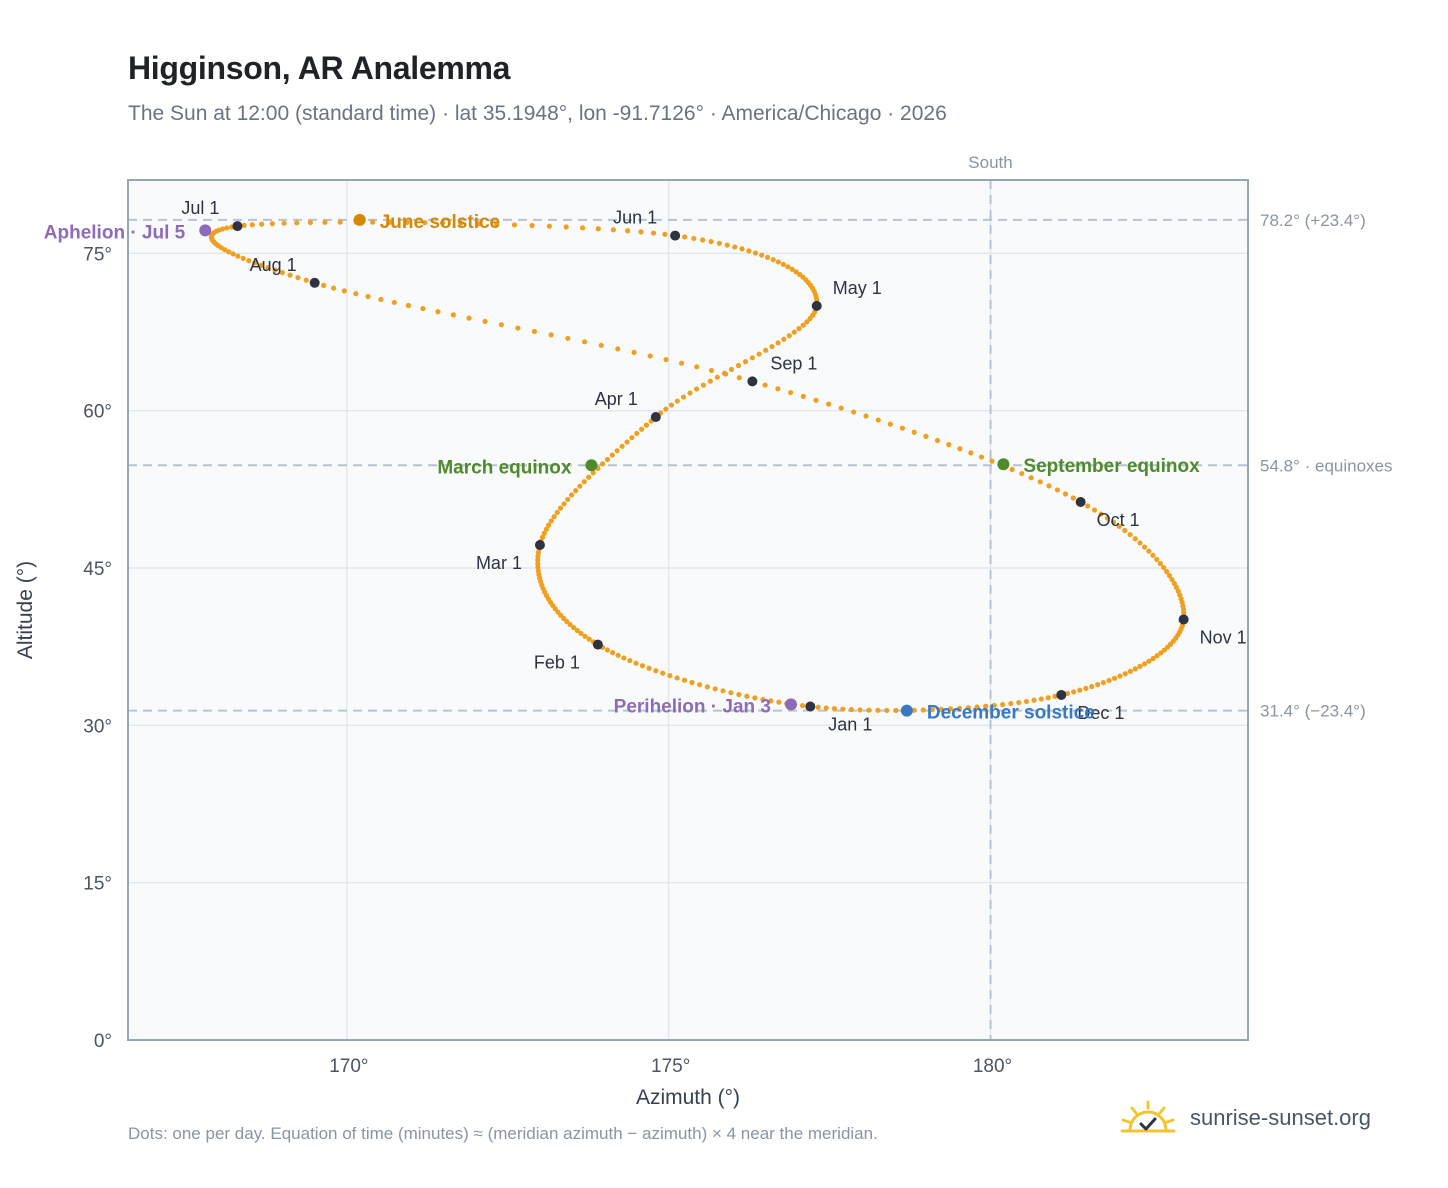 The image size is (1448, 1188). What do you see at coordinates (97, 412) in the screenshot?
I see `y-tick-label: 60°` at bounding box center [97, 412].